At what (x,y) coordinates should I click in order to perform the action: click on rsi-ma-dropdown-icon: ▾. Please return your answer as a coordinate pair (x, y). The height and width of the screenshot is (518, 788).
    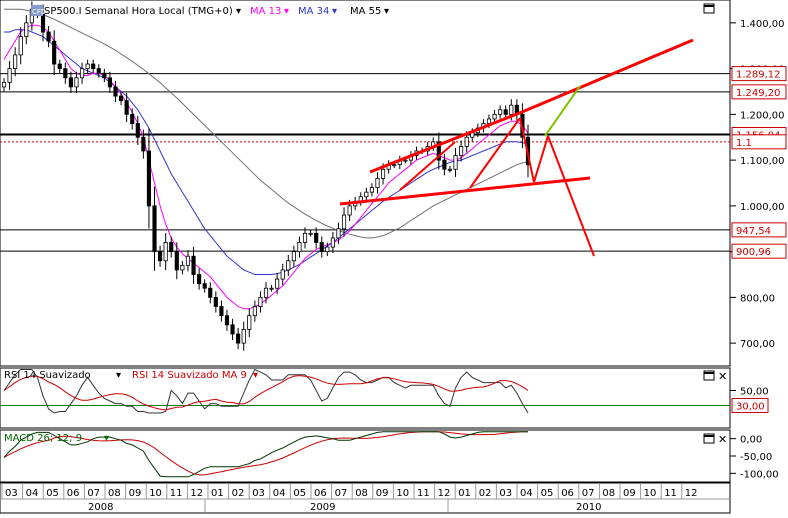
    Looking at the image, I should click on (255, 375).